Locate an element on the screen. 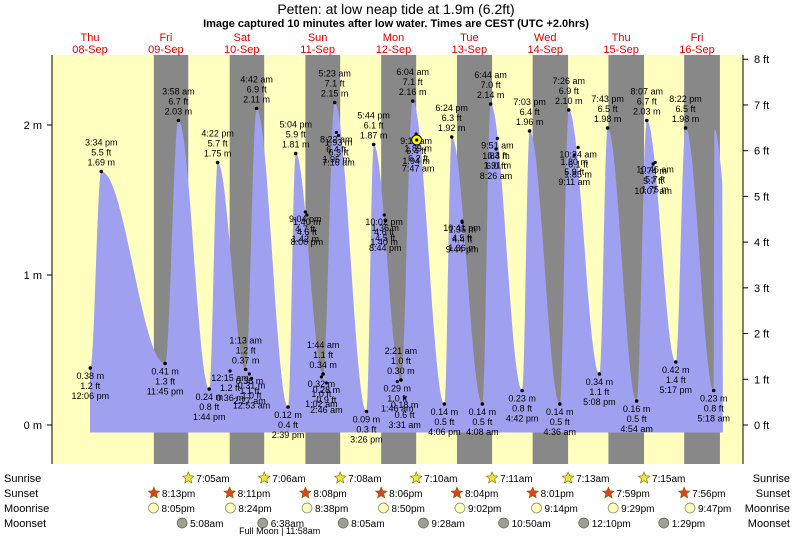  tide-label: 5:18 am is located at coordinates (713, 419).